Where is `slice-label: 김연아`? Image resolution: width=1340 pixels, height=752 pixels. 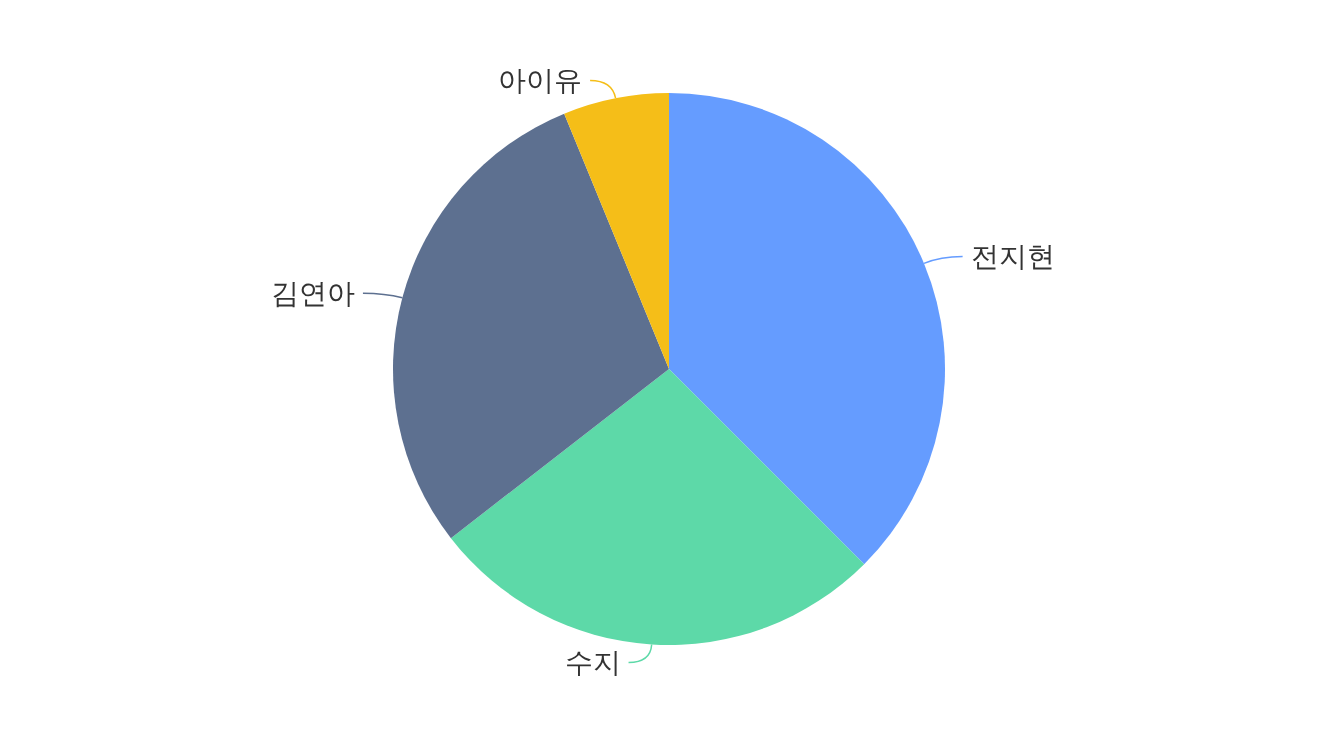
slice-label: 김연아 is located at coordinates (312, 293).